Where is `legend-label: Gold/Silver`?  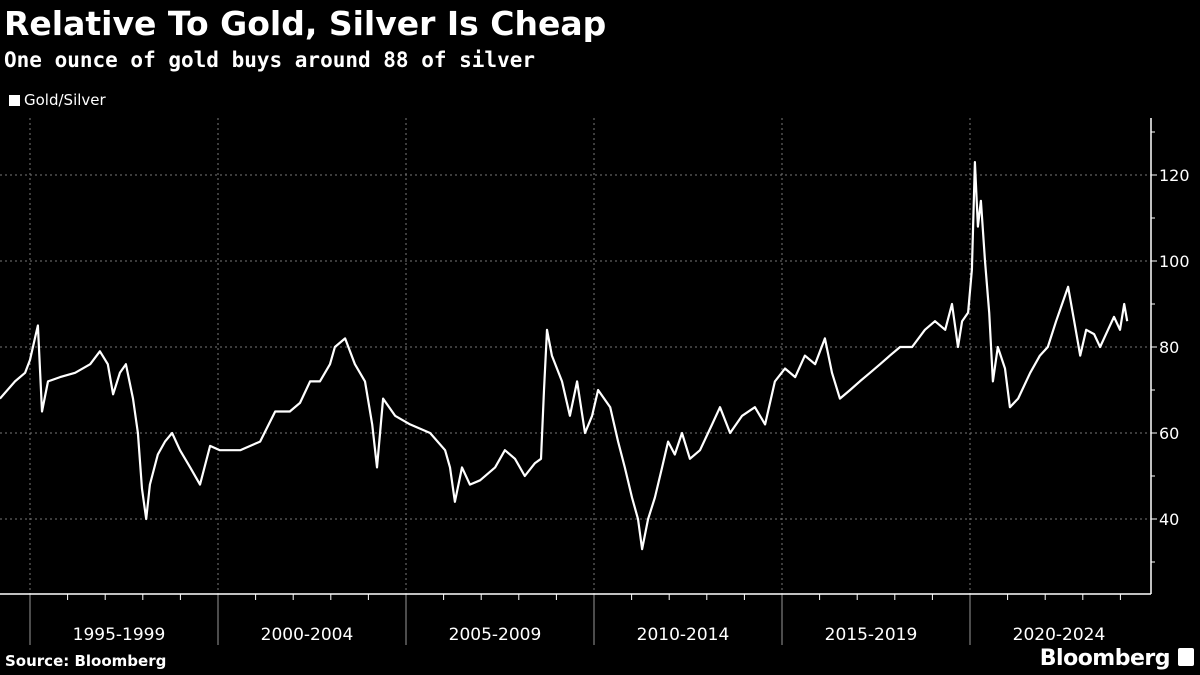
legend-label: Gold/Silver is located at coordinates (65, 100).